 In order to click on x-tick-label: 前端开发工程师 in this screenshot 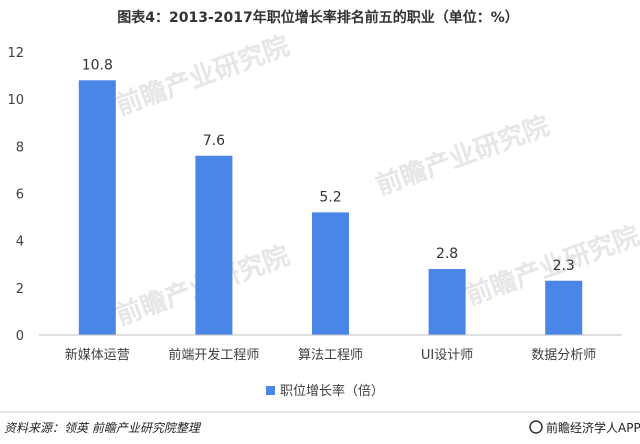, I will do `click(213, 355)`.